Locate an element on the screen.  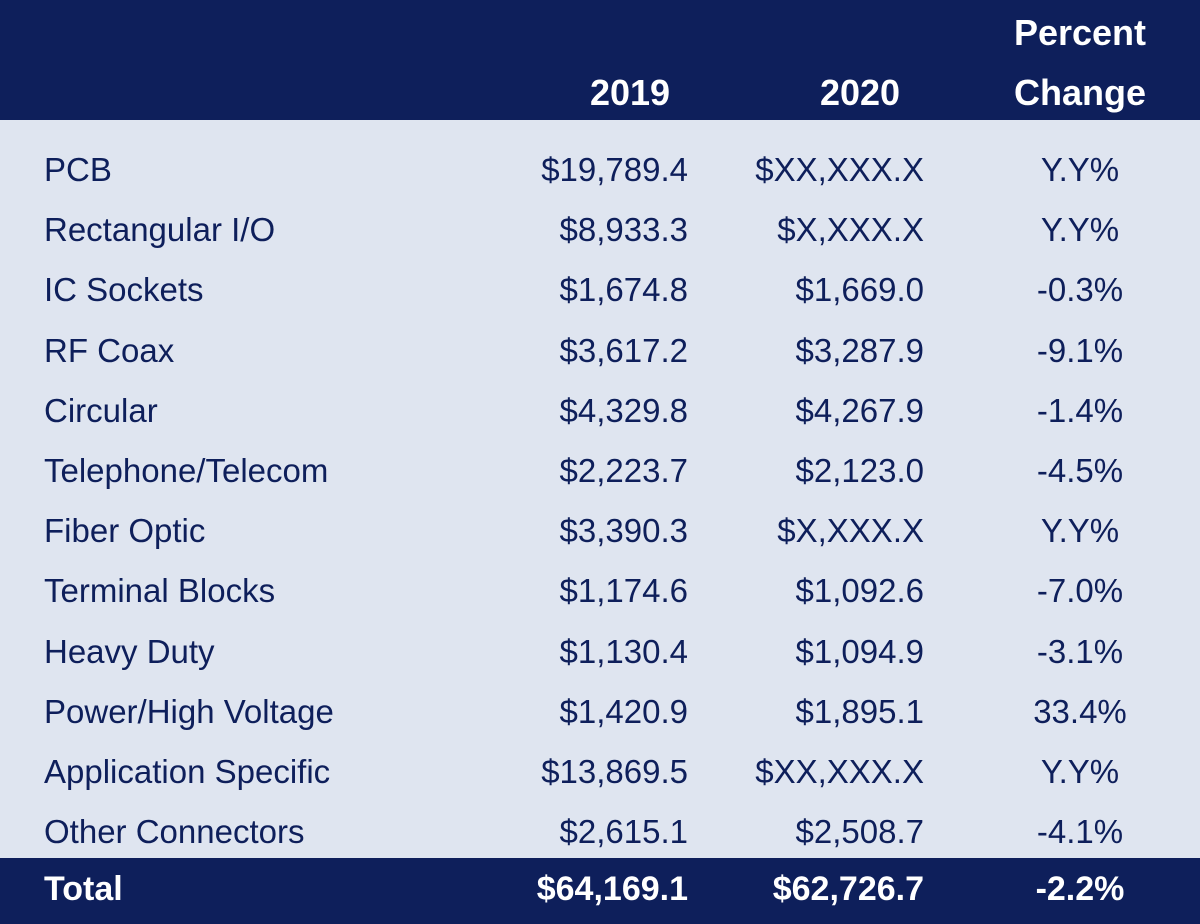
cell-percent-change: -1.4% is located at coordinates (1080, 410).